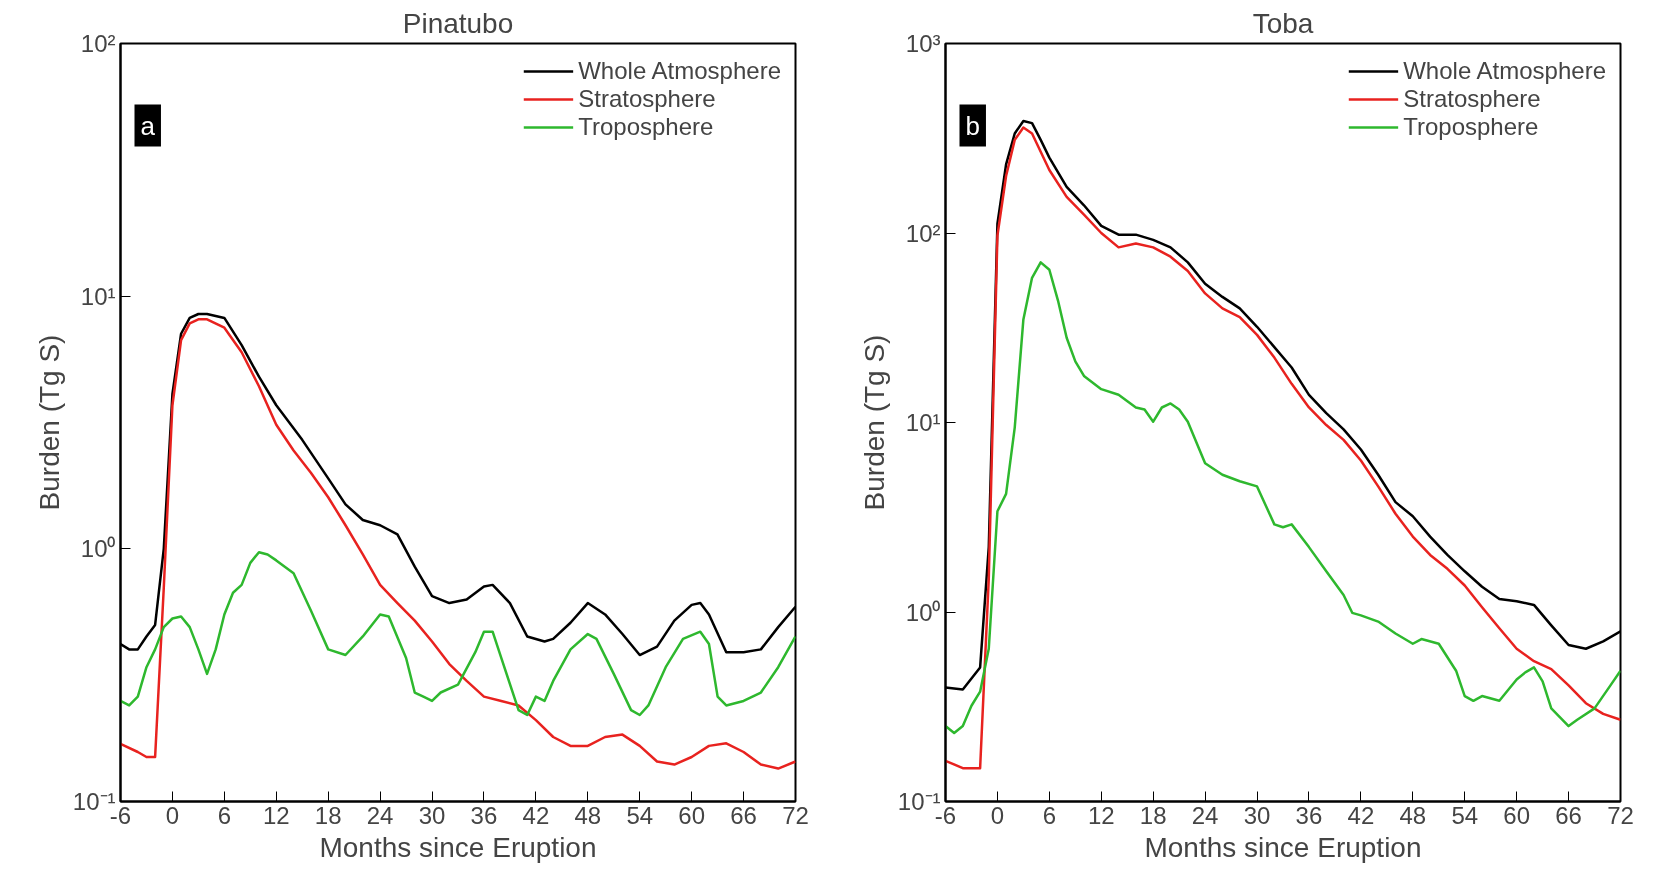 Image resolution: width=1663 pixels, height=873 pixels. I want to click on y-tick-label: 10³, so click(923, 43).